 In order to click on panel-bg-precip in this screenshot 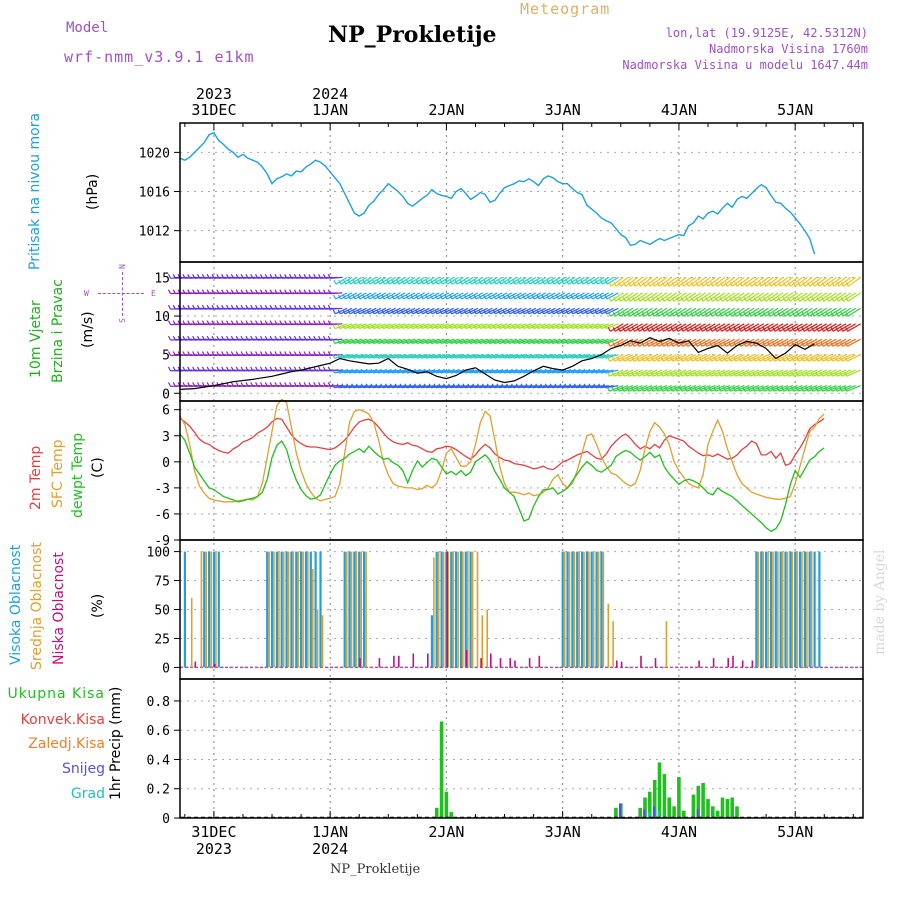, I will do `click(521, 748)`.